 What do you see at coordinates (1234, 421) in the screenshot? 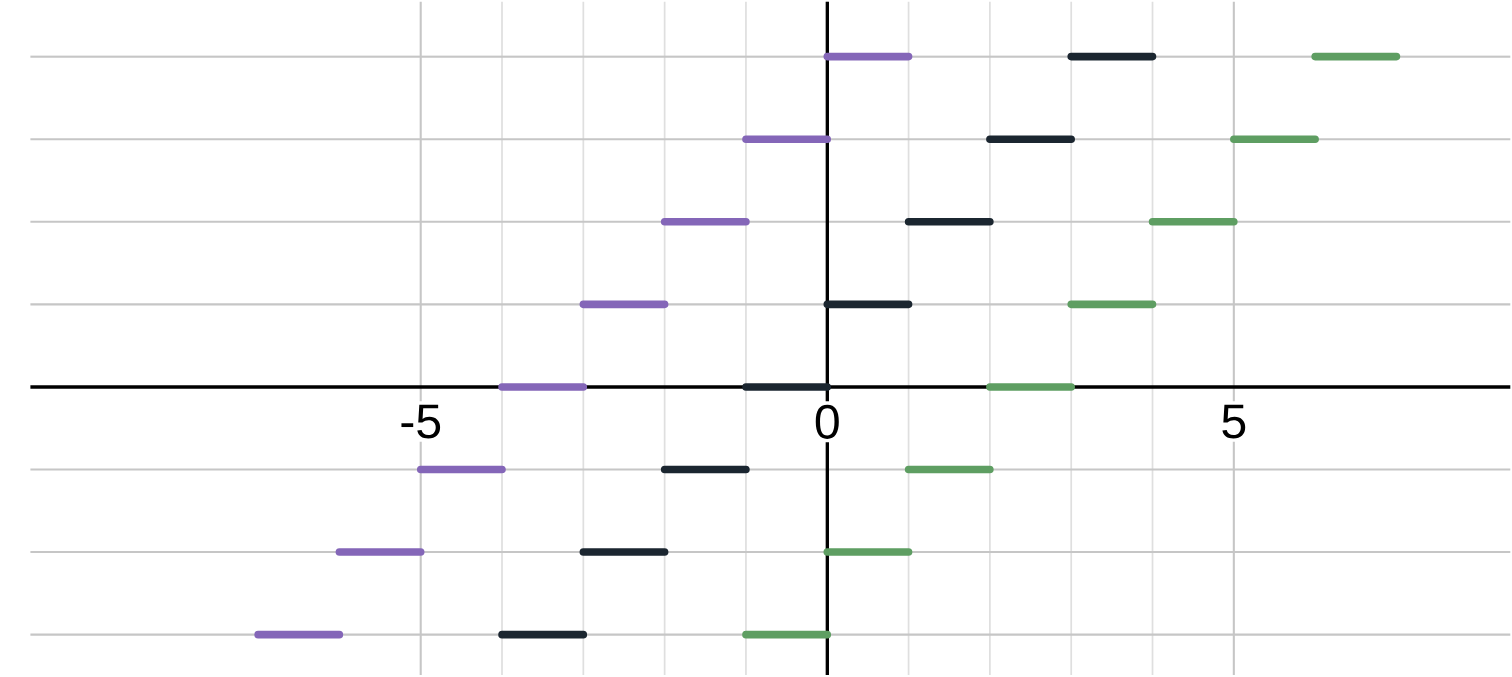
I see `x-tick-label: 5` at bounding box center [1234, 421].